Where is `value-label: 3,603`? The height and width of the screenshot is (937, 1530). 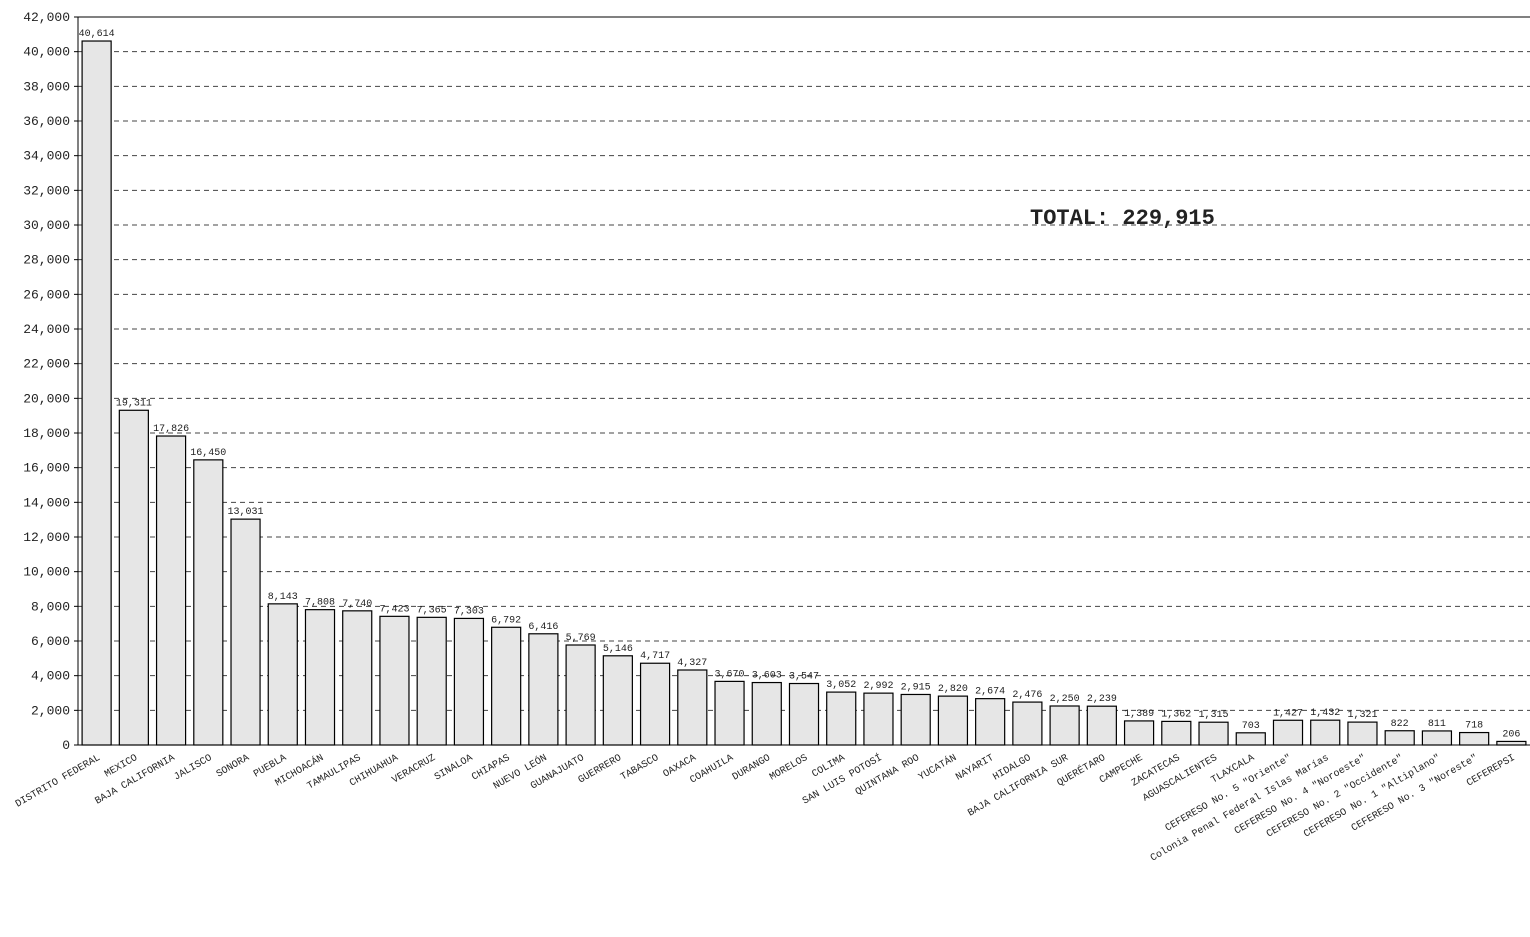 value-label: 3,603 is located at coordinates (767, 676).